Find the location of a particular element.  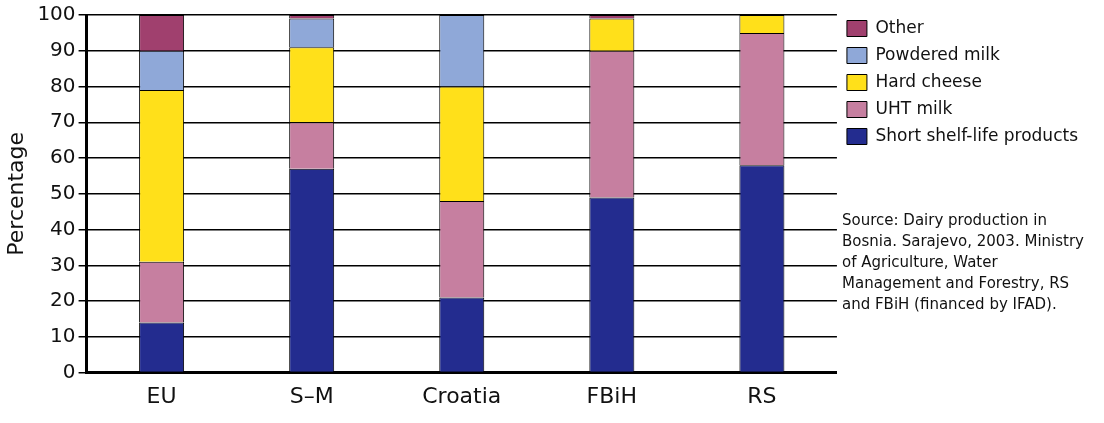

y-tick-label: 30 is located at coordinates (63, 263).